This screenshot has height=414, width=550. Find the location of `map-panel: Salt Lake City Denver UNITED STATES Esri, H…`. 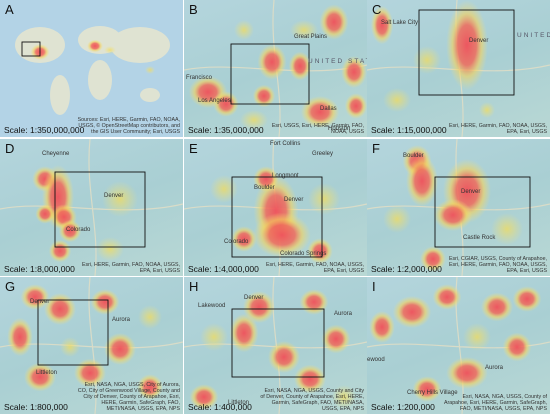

map-panel: Salt Lake City Denver UNITED STATES Esri, H… is located at coordinates (458, 68).